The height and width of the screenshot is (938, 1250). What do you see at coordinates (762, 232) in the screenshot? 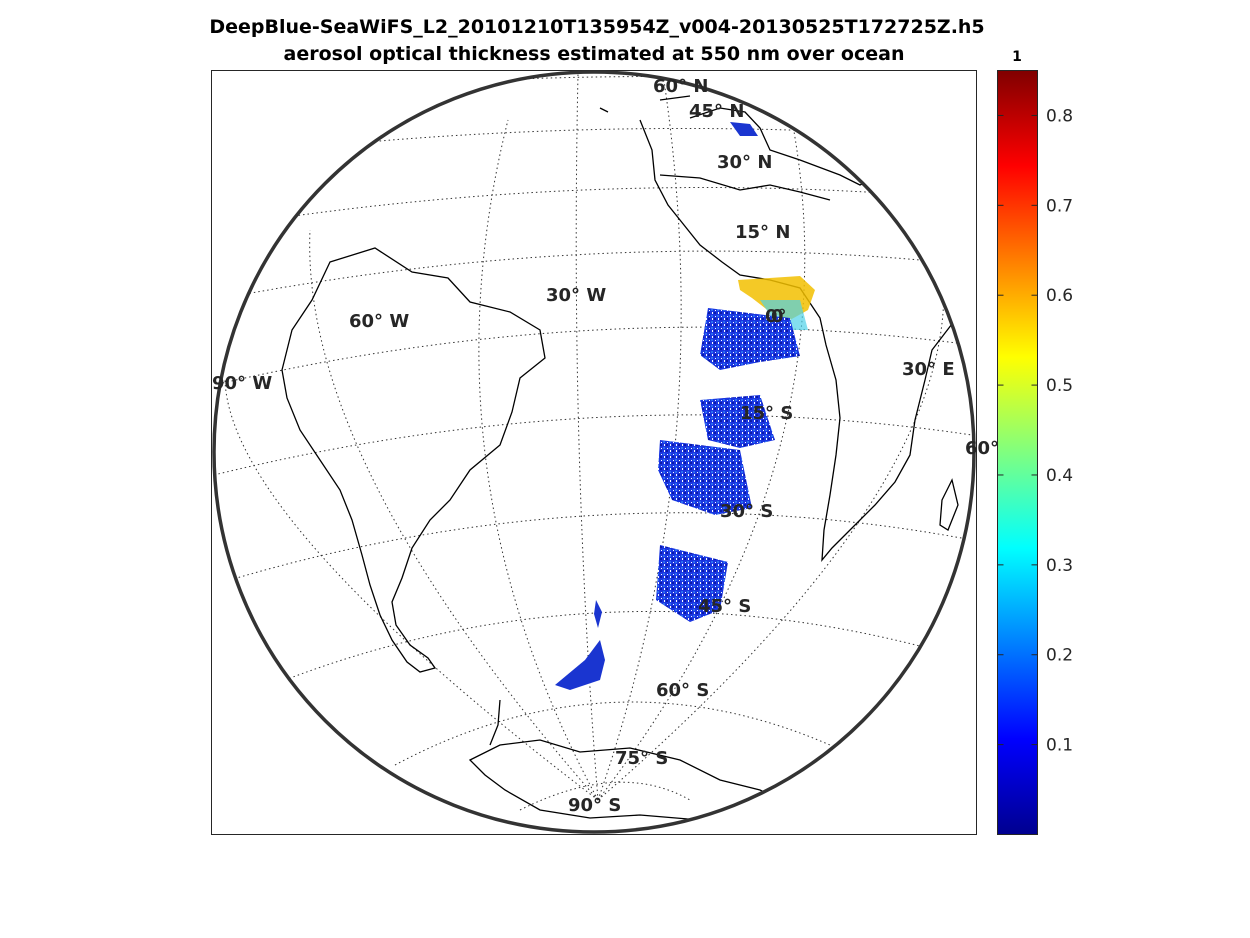
I see `lat-label-15n: 15° N` at bounding box center [762, 232].